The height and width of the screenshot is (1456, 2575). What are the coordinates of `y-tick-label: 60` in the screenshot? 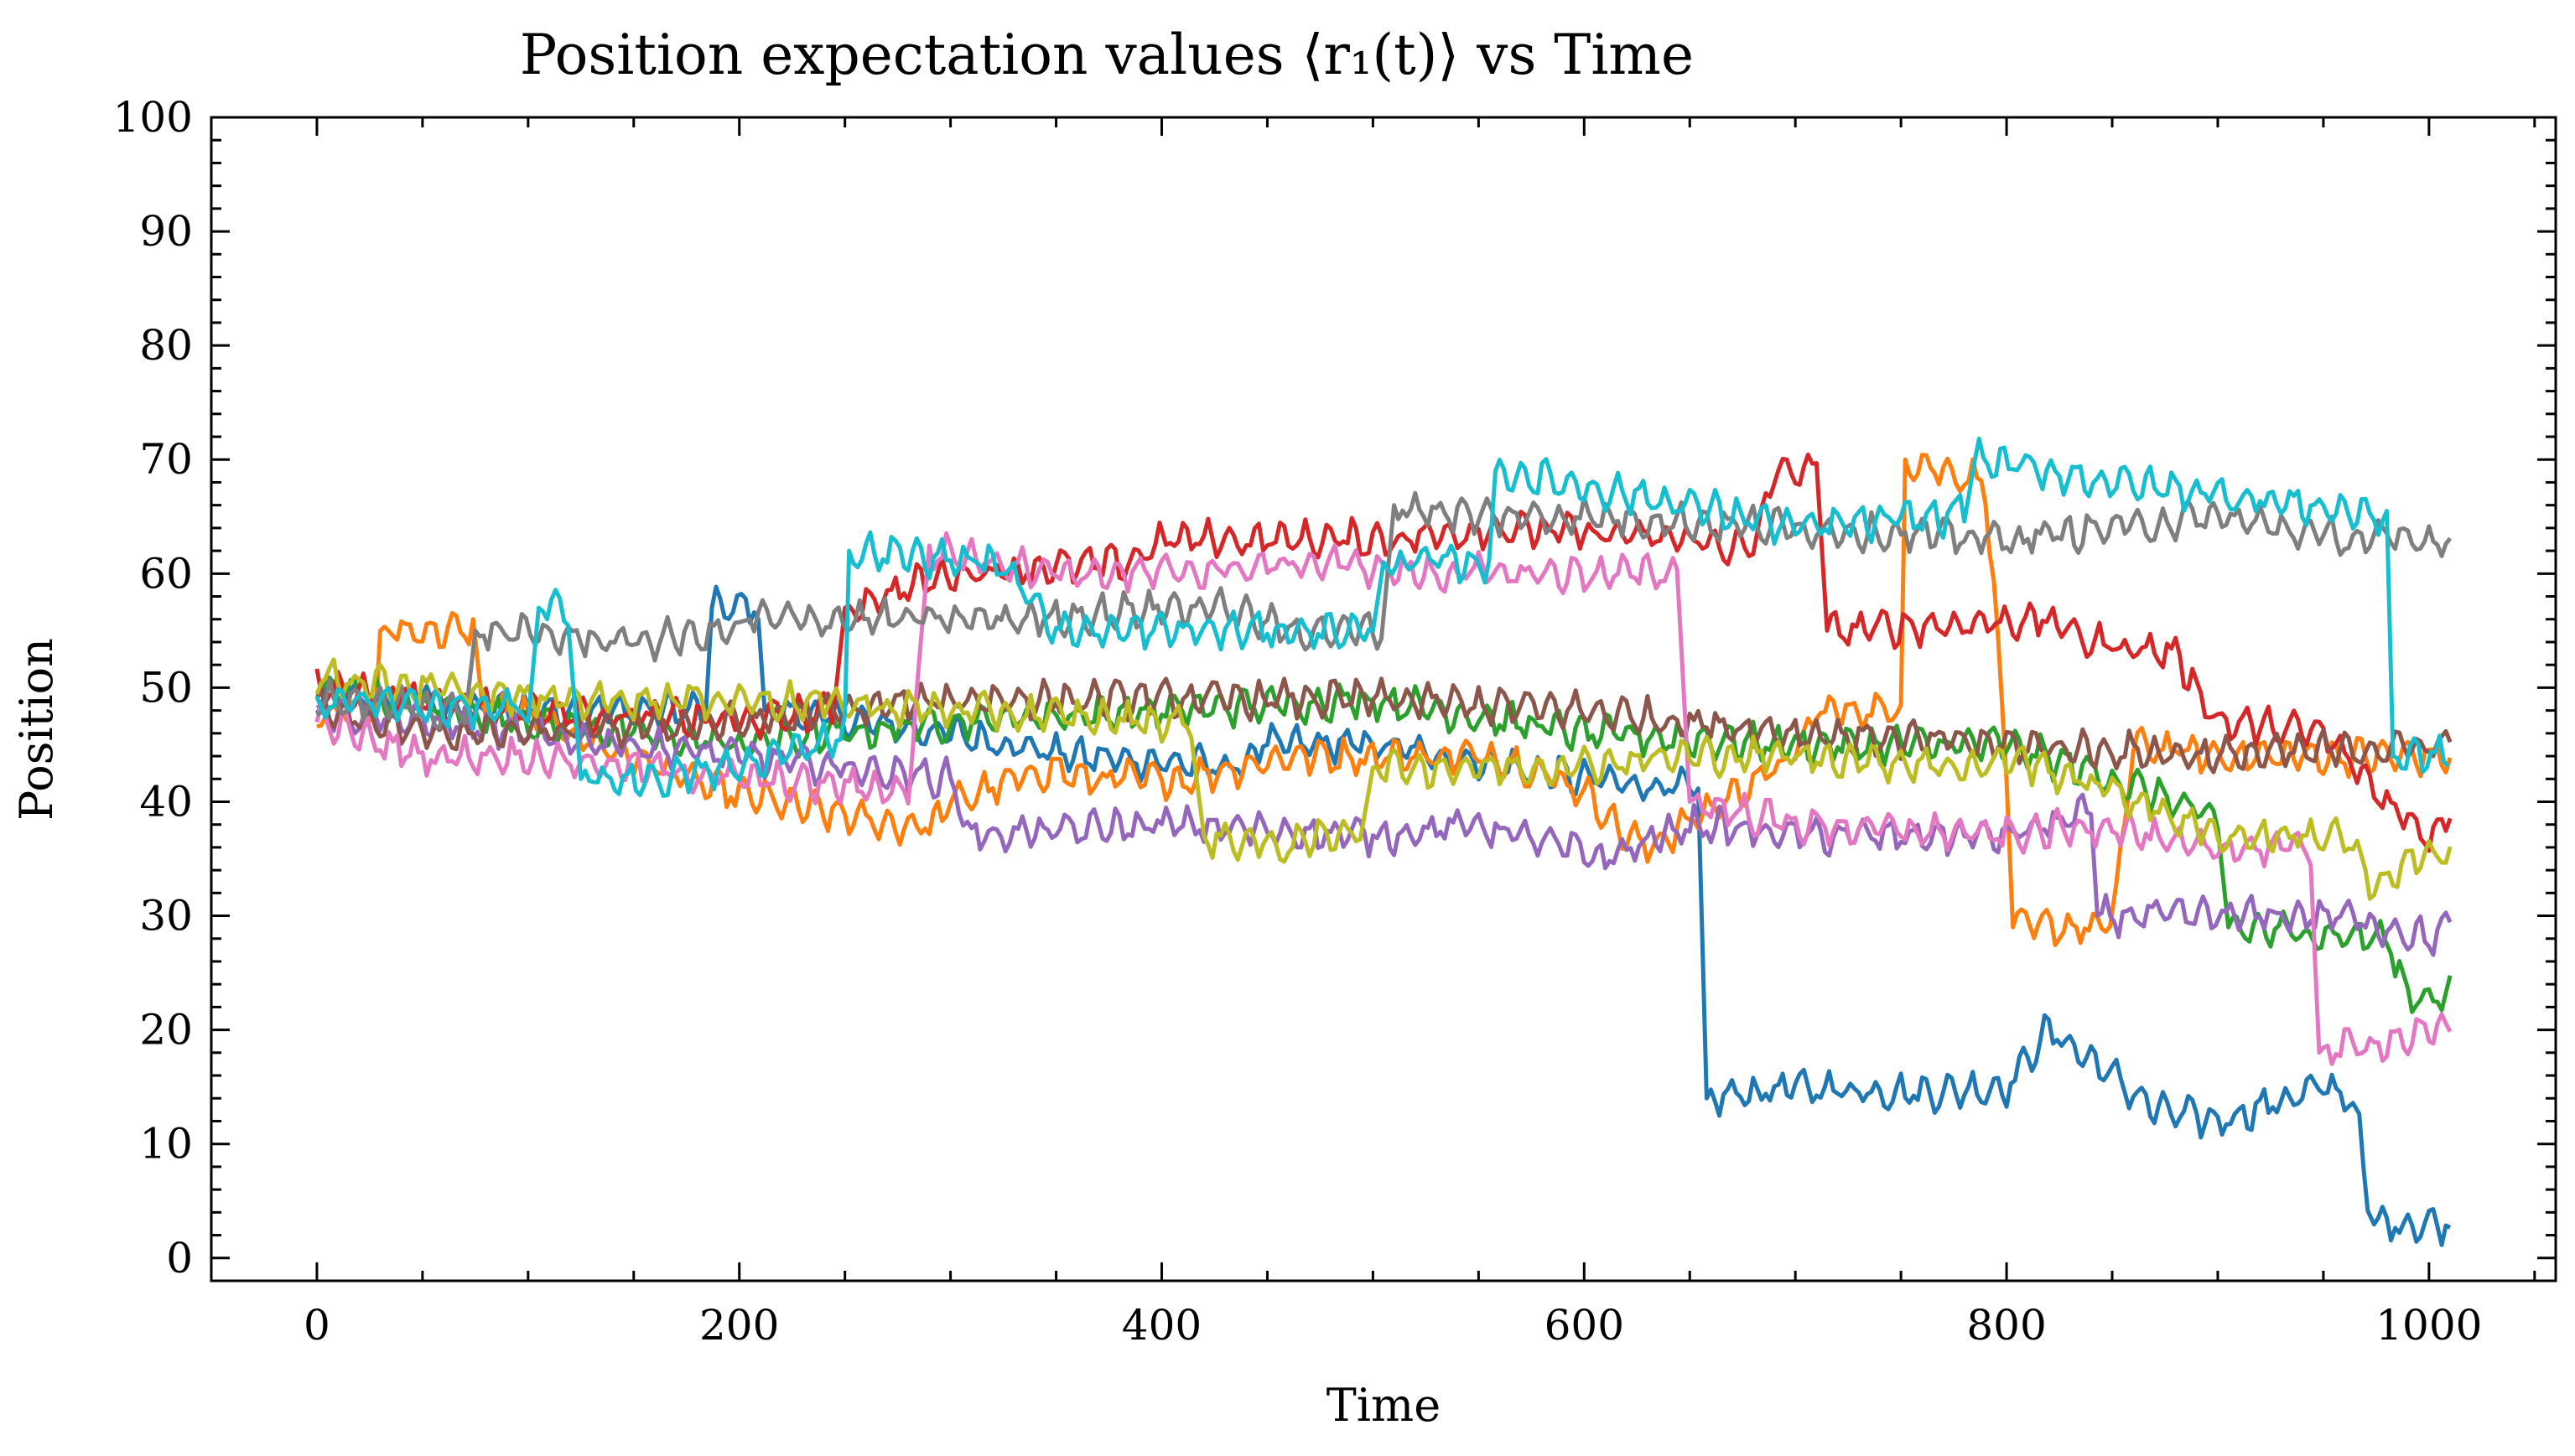 It's located at (166, 573).